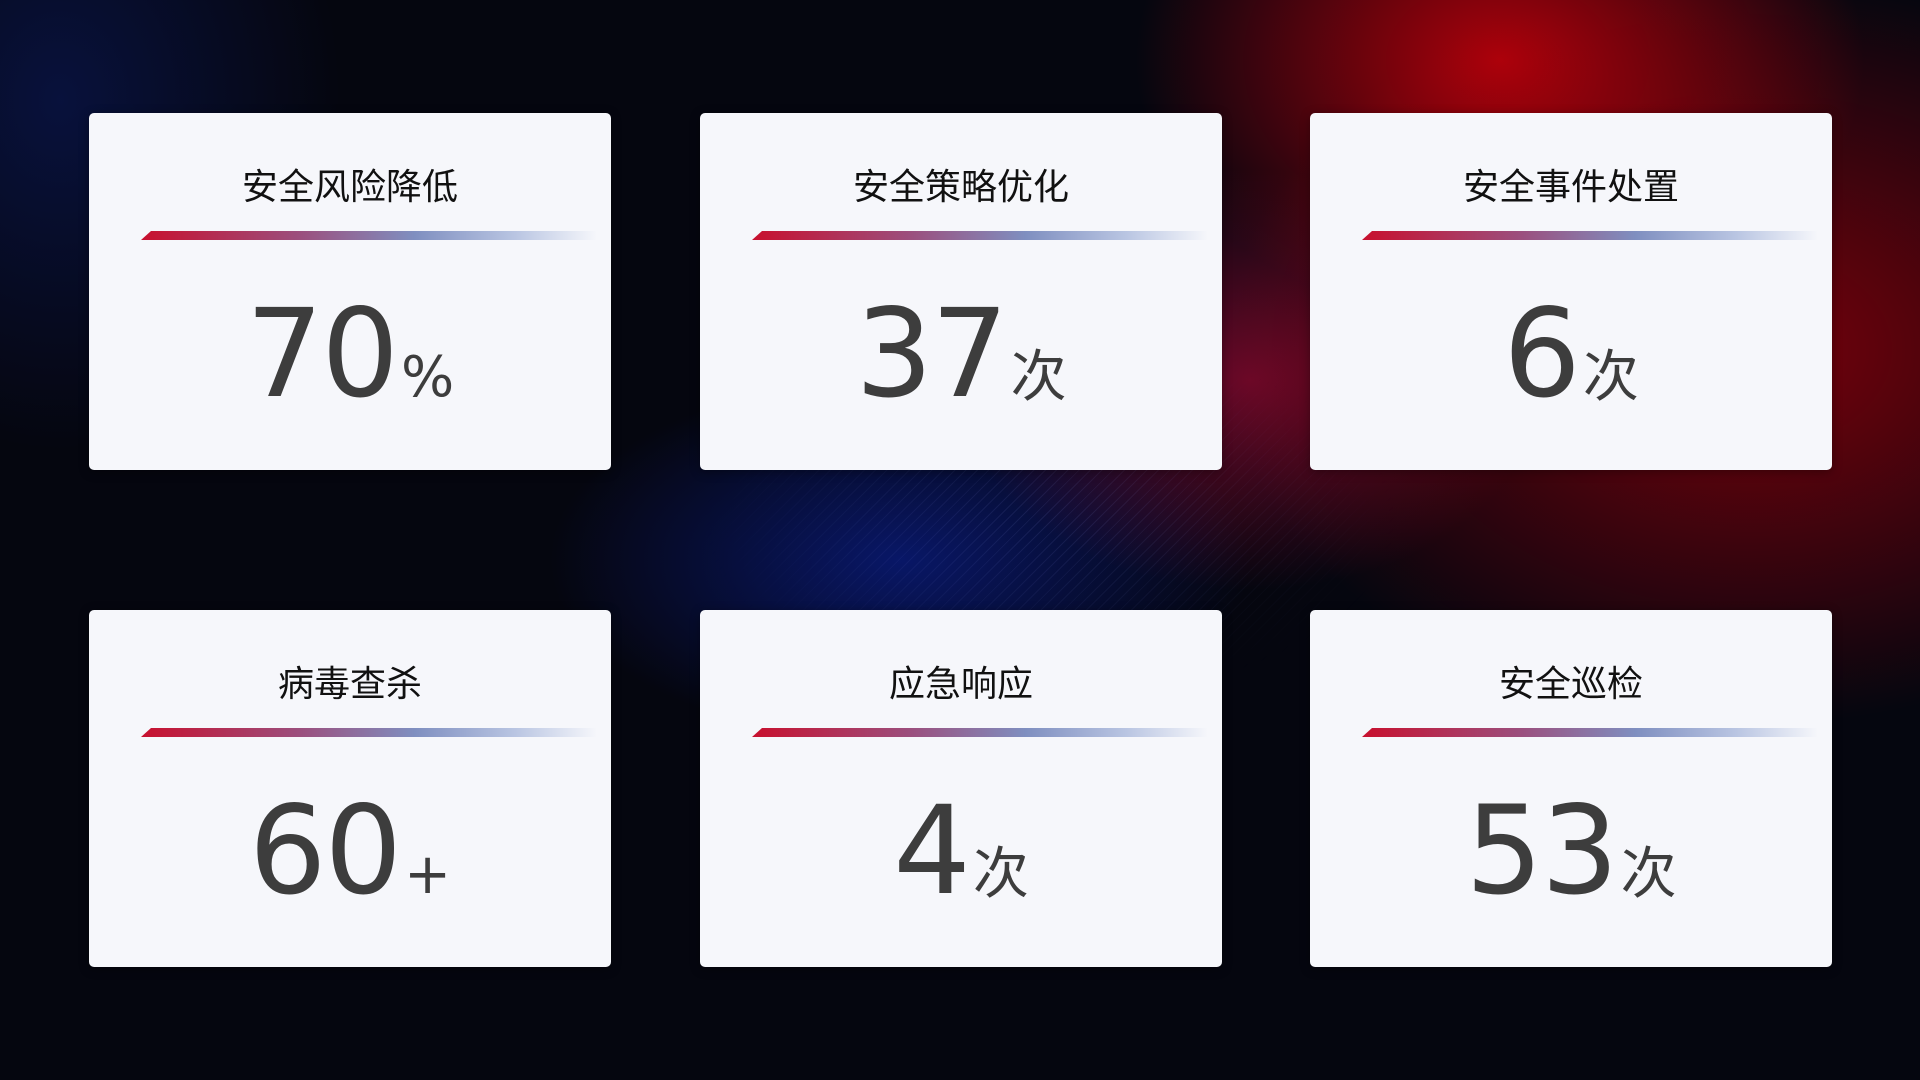 This screenshot has width=1920, height=1080. What do you see at coordinates (1570, 684) in the screenshot?
I see `stat-card-title: 安全巡检` at bounding box center [1570, 684].